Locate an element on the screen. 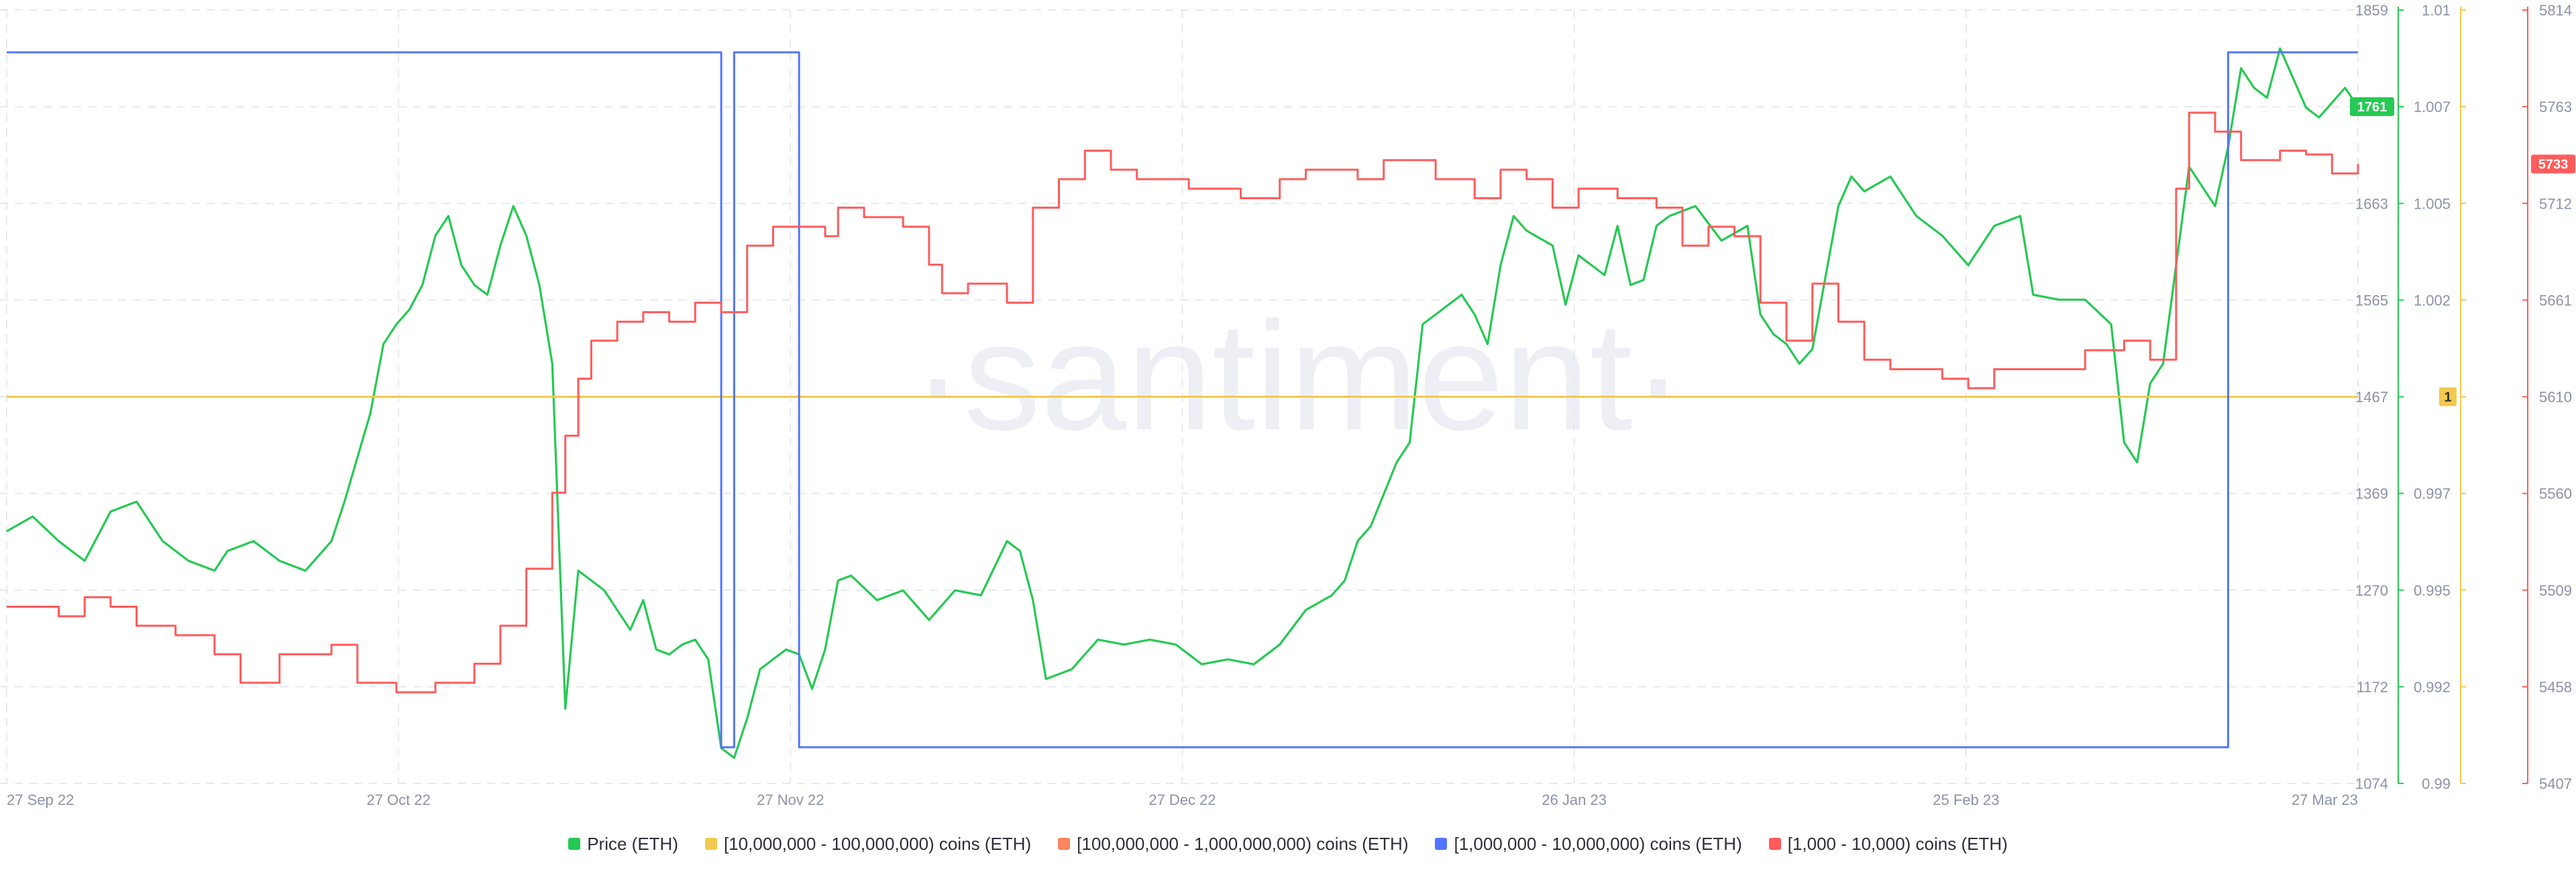 Image resolution: width=2576 pixels, height=872 pixels. axis-tick-label-price: 1859 is located at coordinates (2371, 10).